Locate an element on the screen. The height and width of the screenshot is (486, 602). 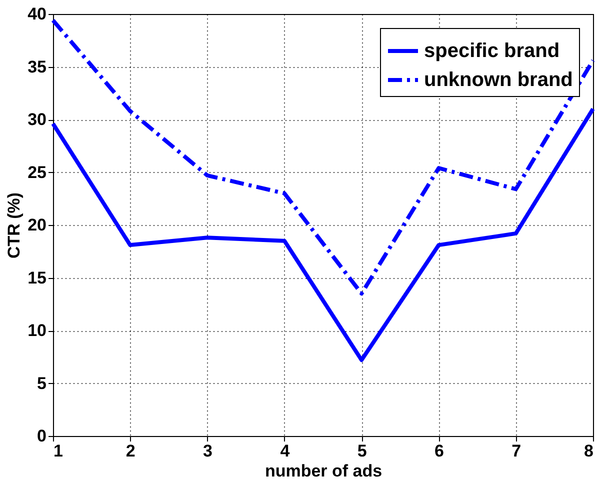
y-tick-label: 5 is located at coordinates (41, 383).